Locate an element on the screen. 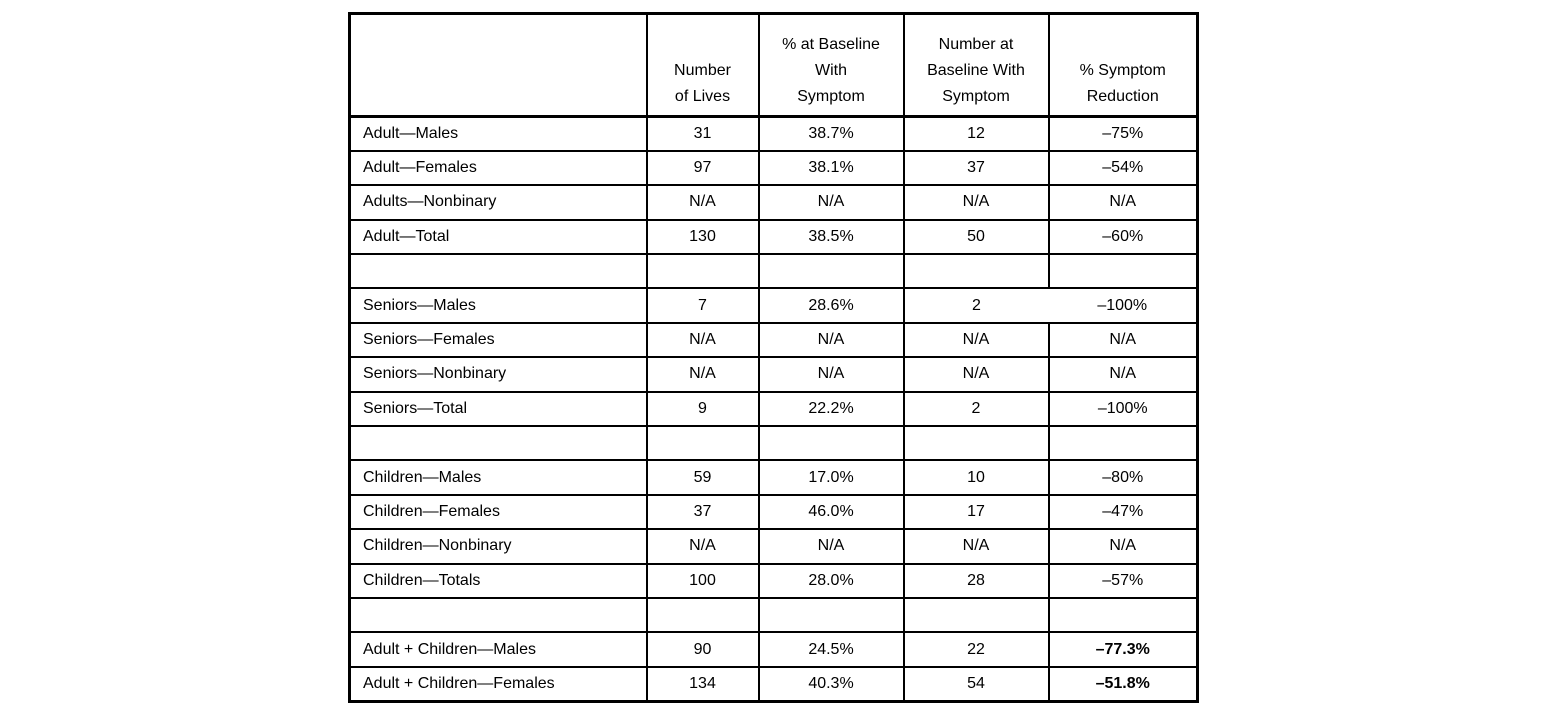  table-cell: 10 is located at coordinates (976, 477).